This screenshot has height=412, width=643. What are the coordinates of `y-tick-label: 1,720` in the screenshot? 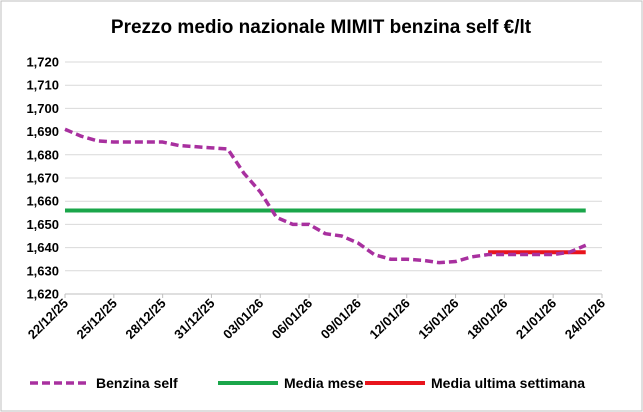 It's located at (42, 62).